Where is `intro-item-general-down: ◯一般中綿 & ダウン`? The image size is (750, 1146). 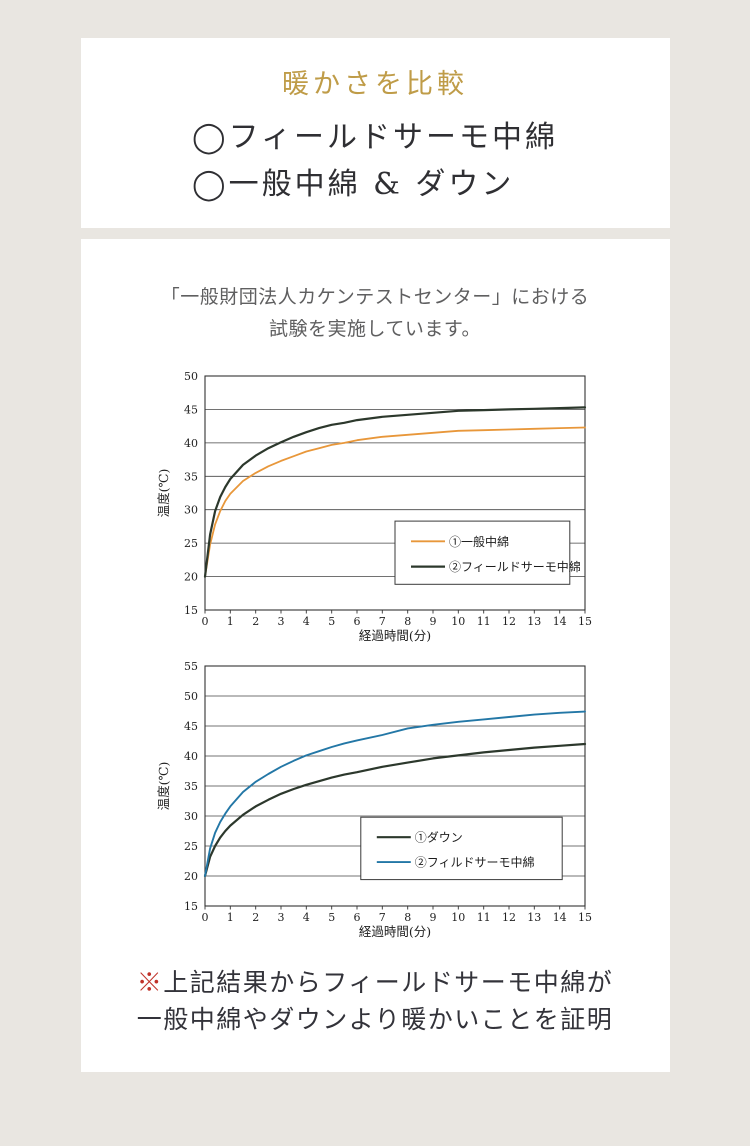 intro-item-general-down: ◯一般中綿 & ダウン is located at coordinates (353, 184).